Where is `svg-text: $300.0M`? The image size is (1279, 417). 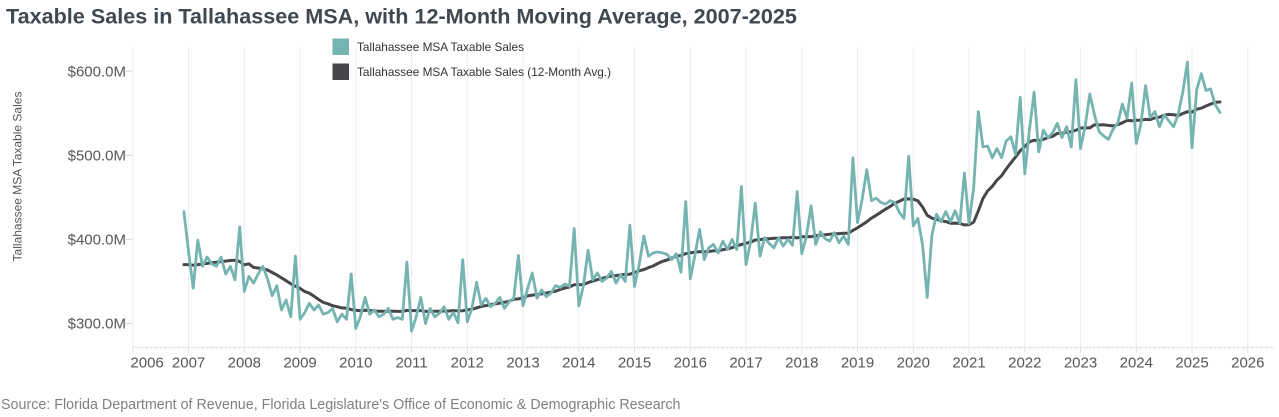
svg-text: $300.0M is located at coordinates (97, 324).